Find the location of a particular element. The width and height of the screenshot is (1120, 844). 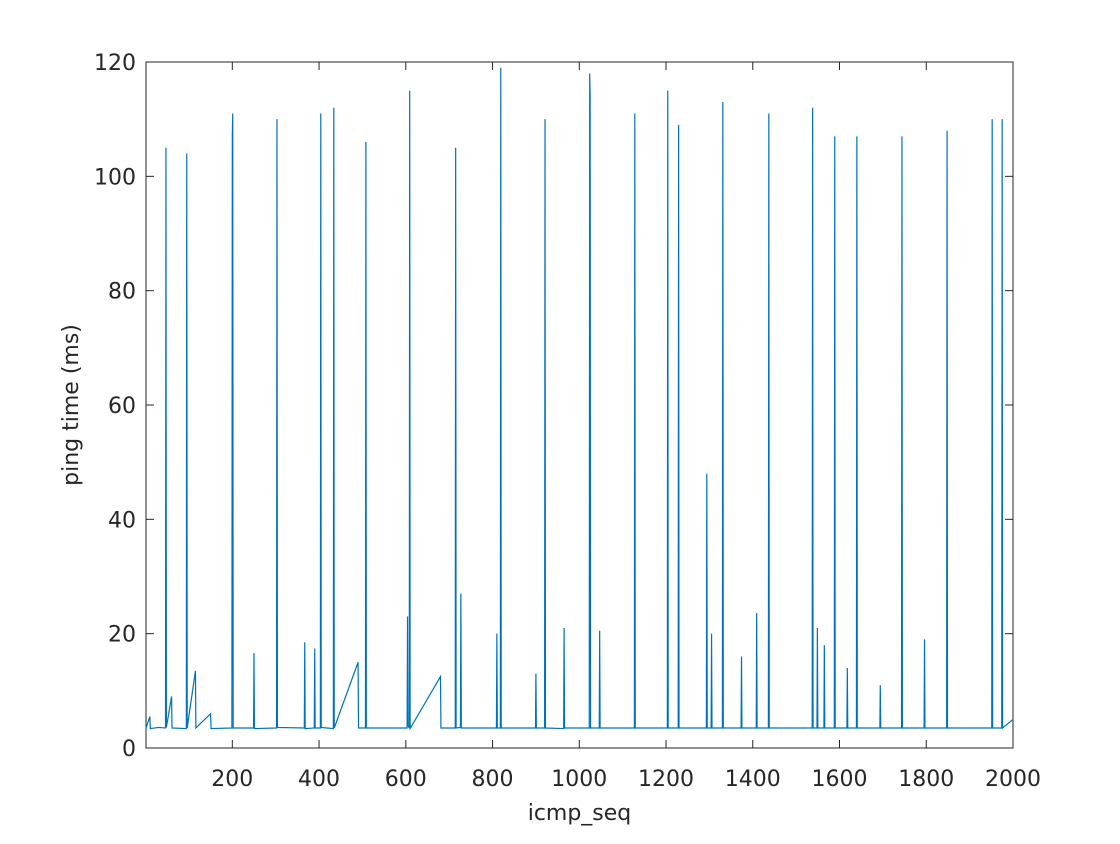

y-tick-label: 120 is located at coordinates (115, 63).